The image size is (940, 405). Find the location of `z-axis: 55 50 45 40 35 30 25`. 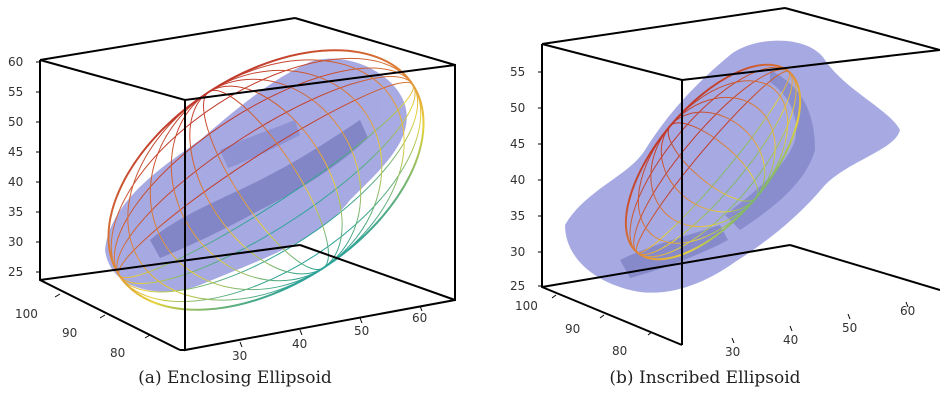

z-axis: 55 50 45 40 35 30 25 is located at coordinates (526, 179).